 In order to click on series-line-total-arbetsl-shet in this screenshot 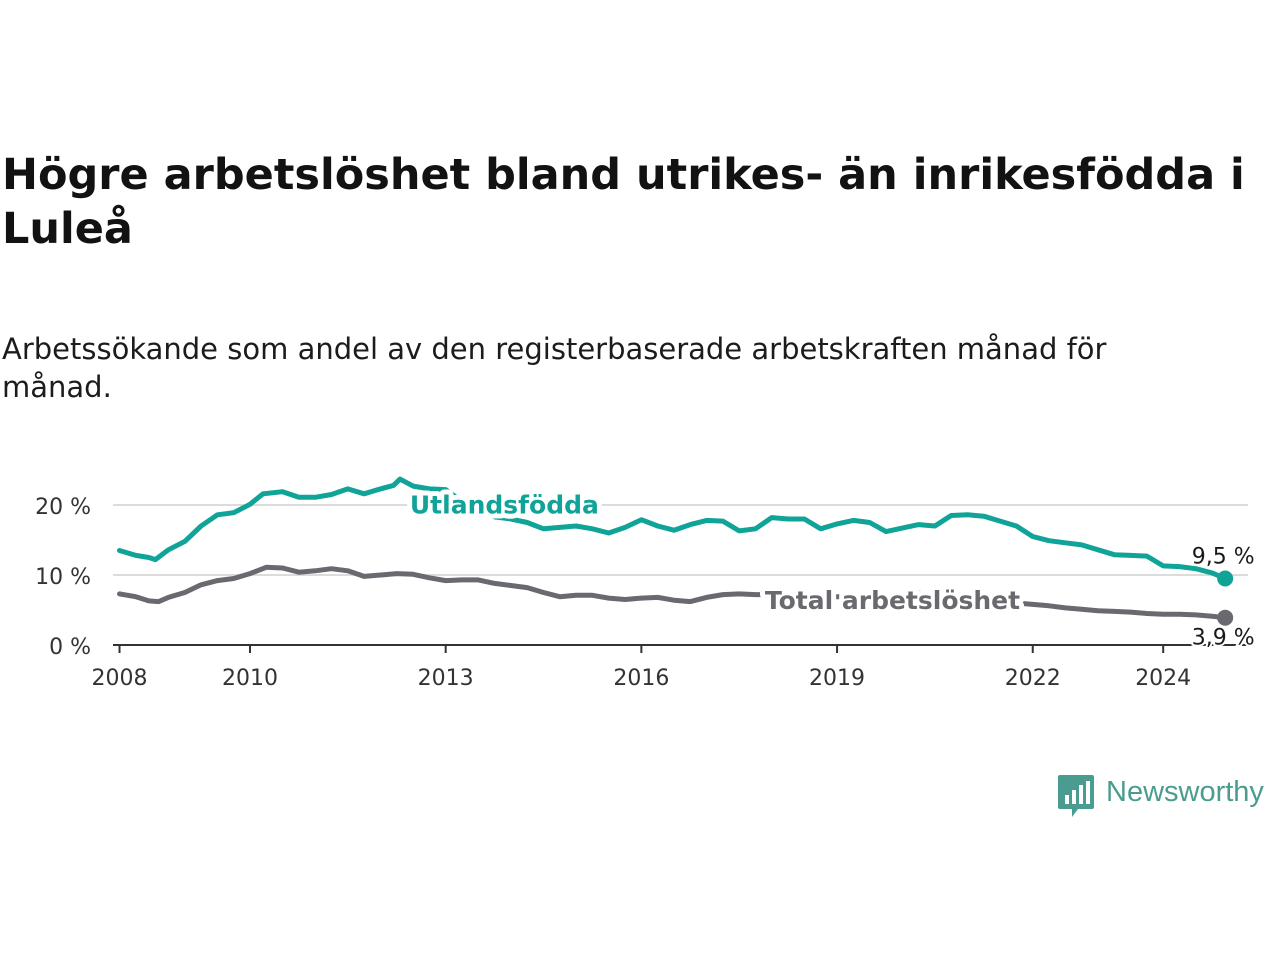, I will do `click(672, 592)`.